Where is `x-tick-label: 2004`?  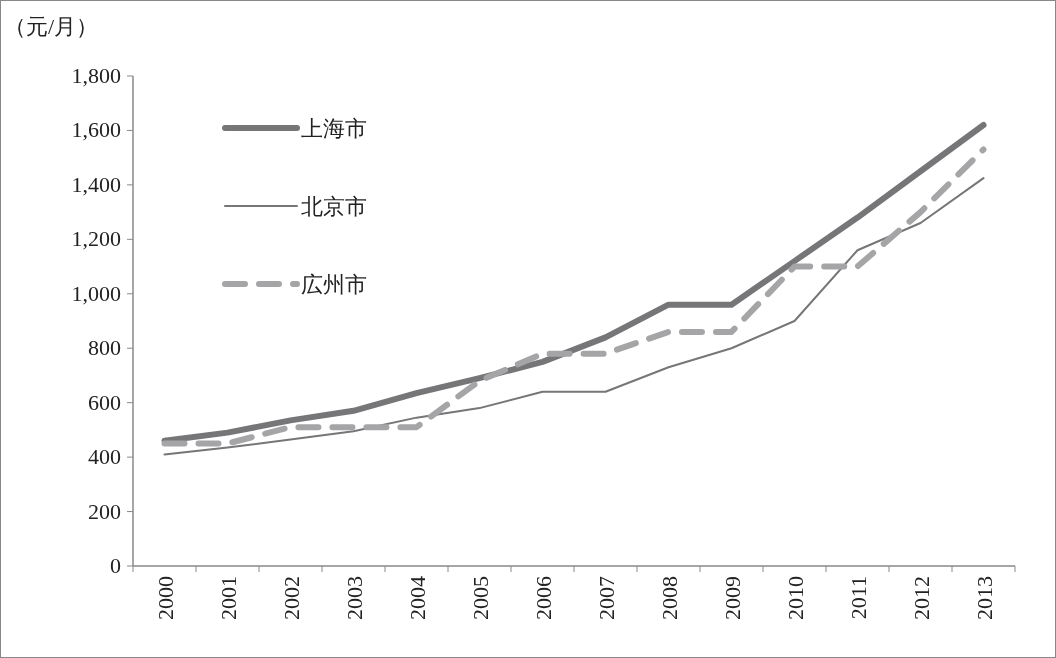
x-tick-label: 2004 is located at coordinates (417, 598).